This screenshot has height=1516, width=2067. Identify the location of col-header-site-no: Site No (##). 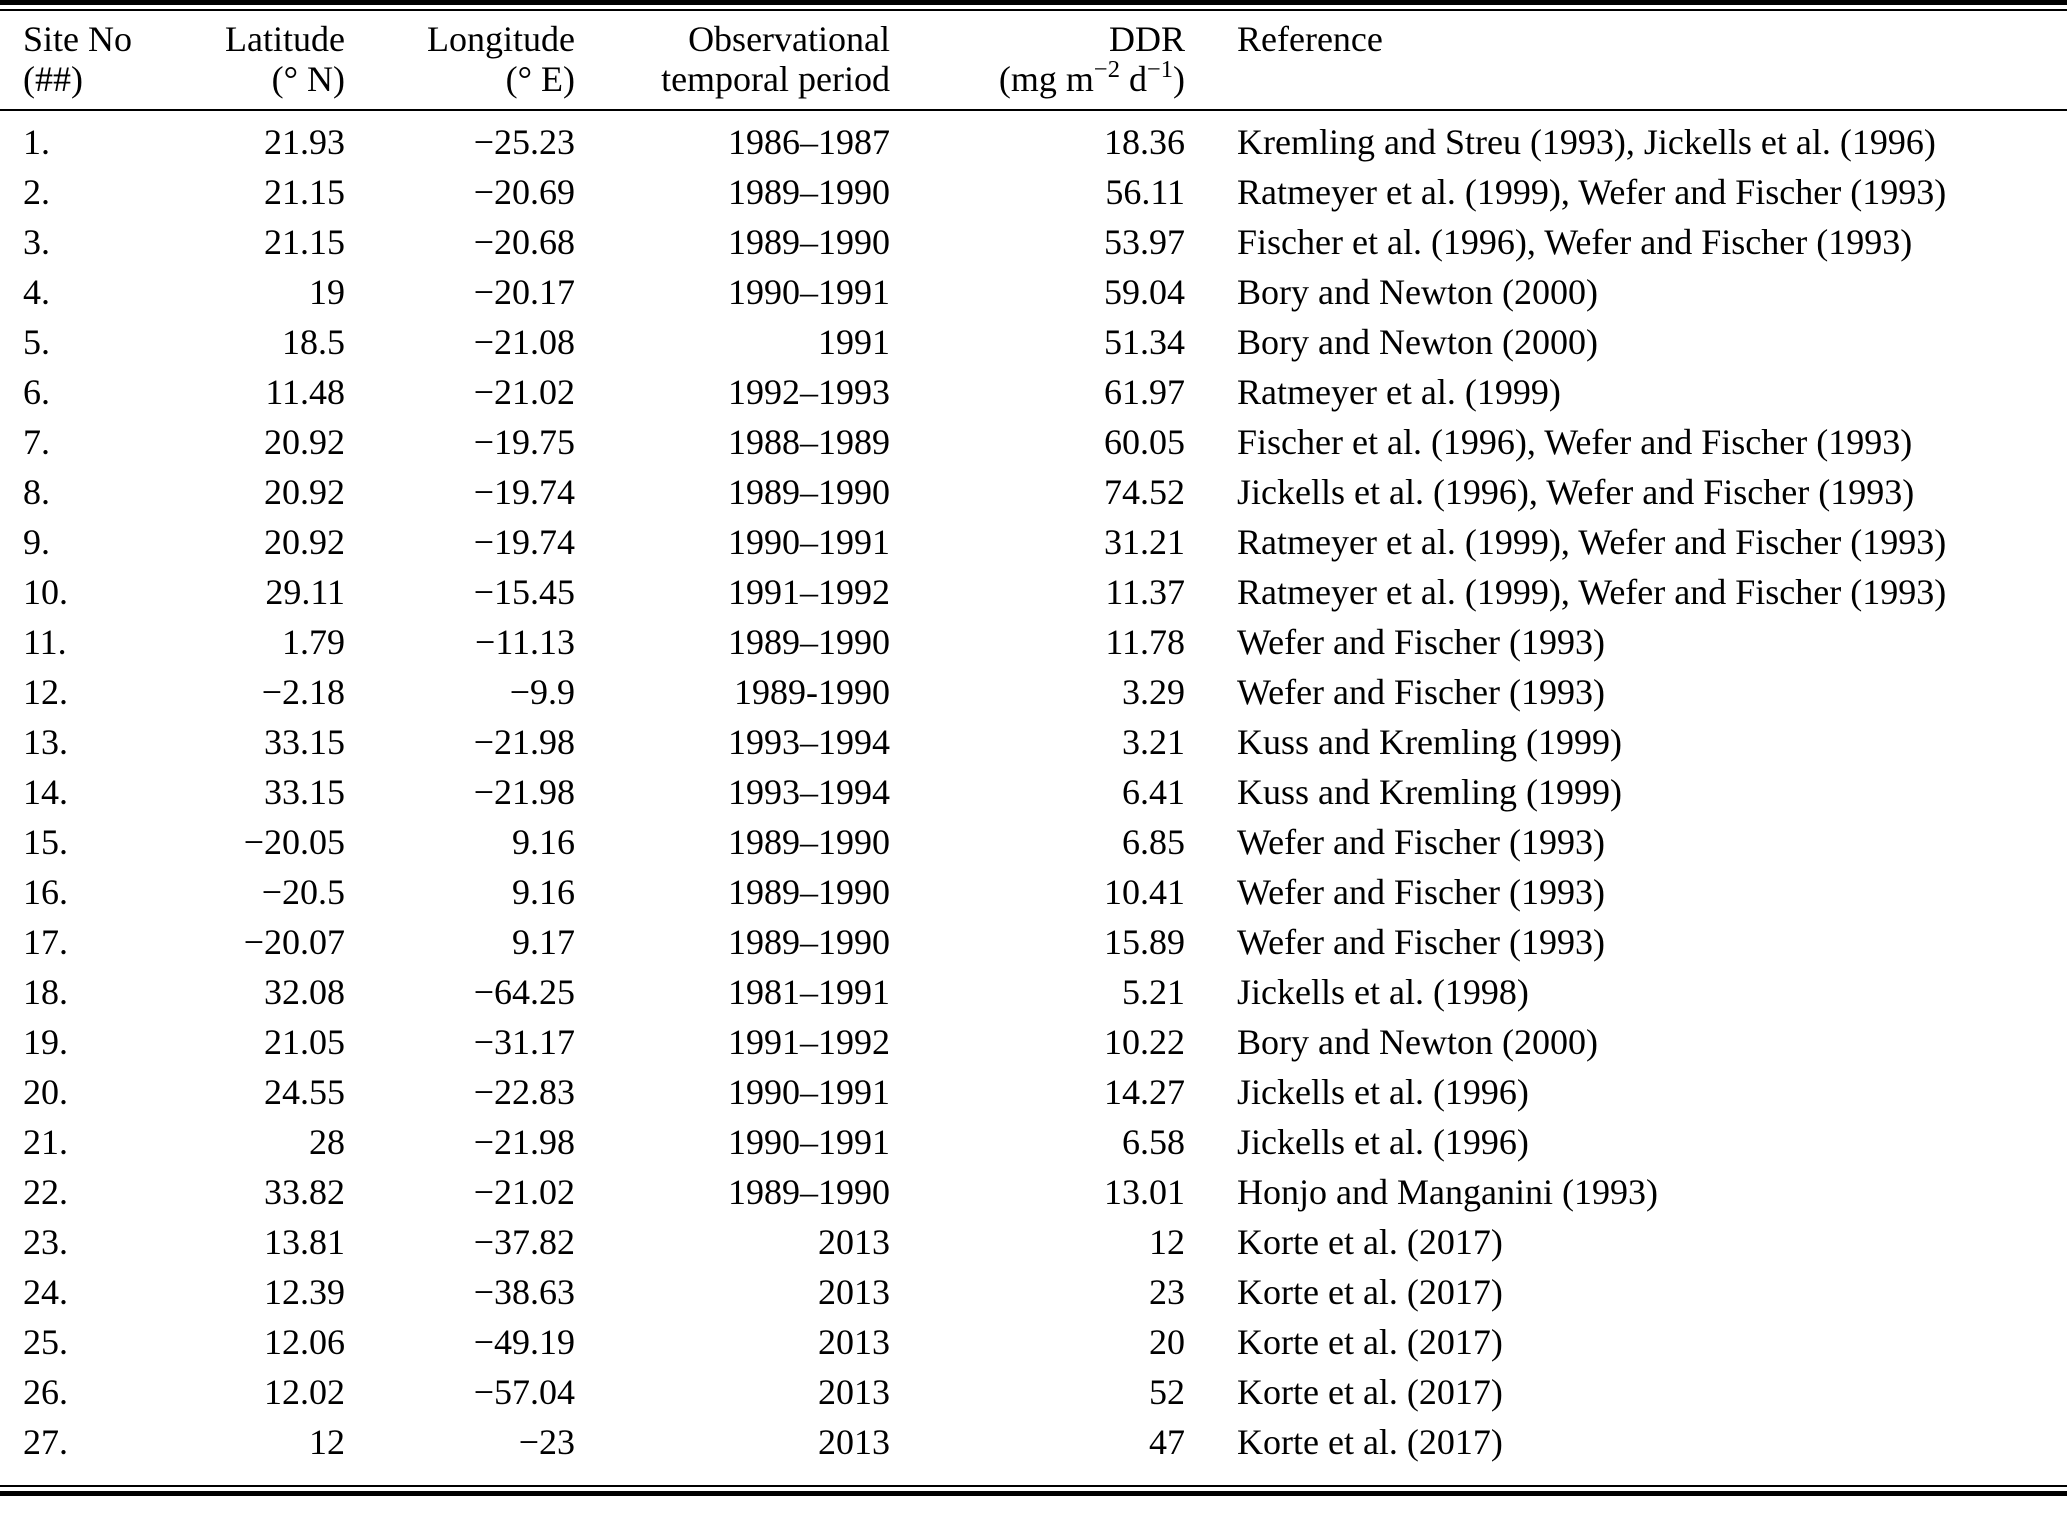
(80, 61).